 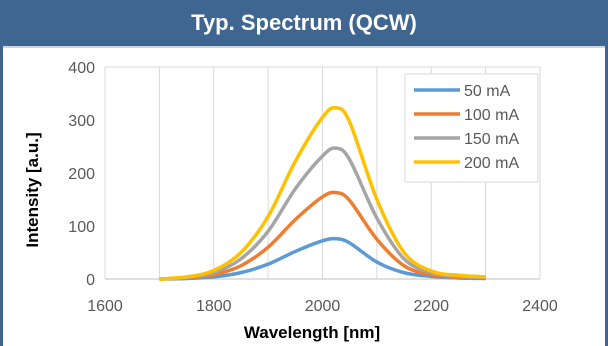 What do you see at coordinates (32, 189) in the screenshot?
I see `y-axis-label: Intensity [a.u.]` at bounding box center [32, 189].